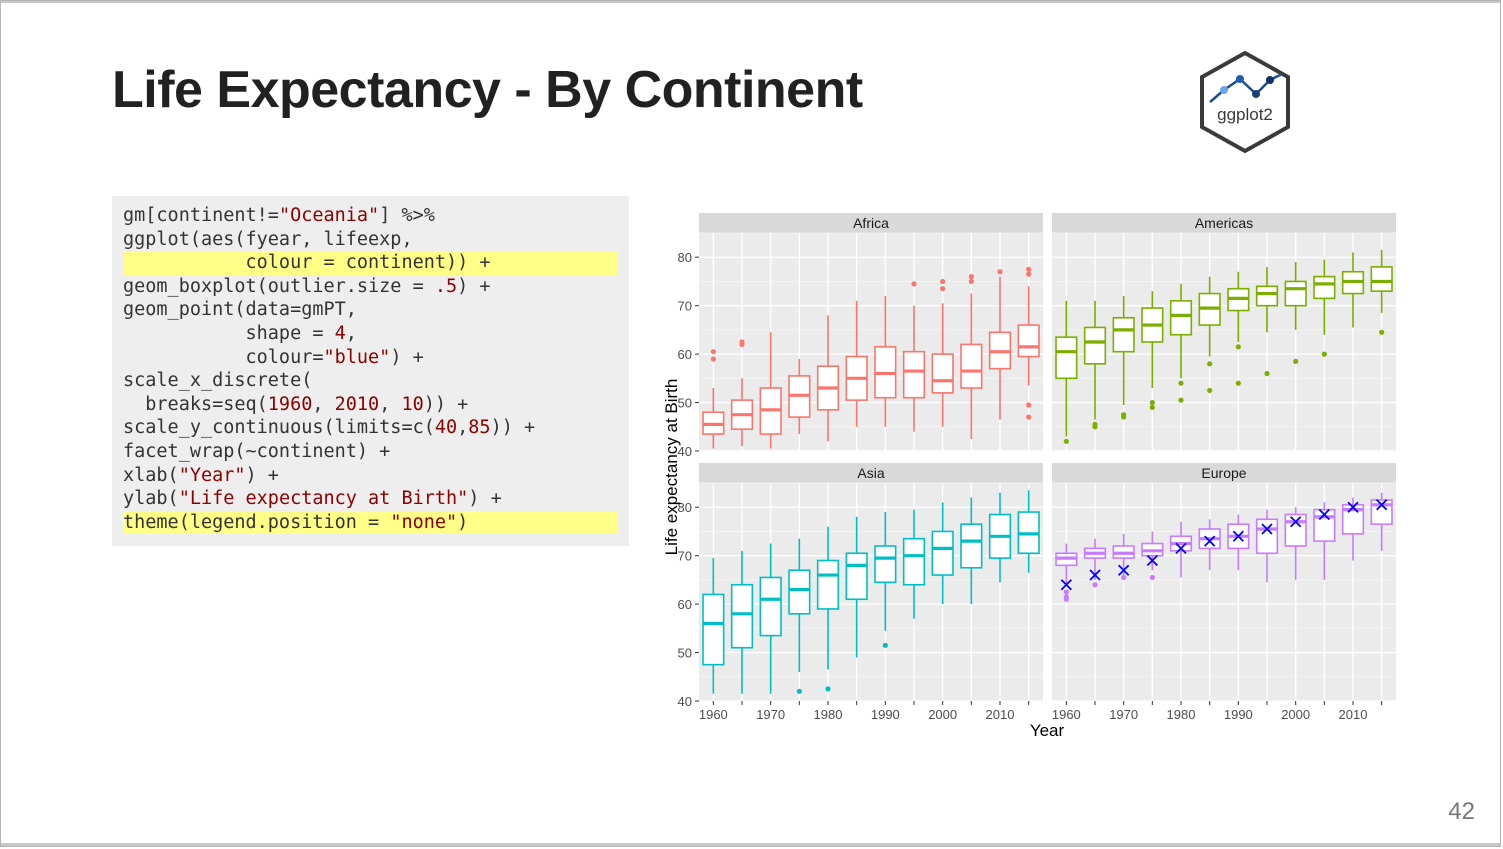  I want to click on code-token: 10, so click(412, 404).